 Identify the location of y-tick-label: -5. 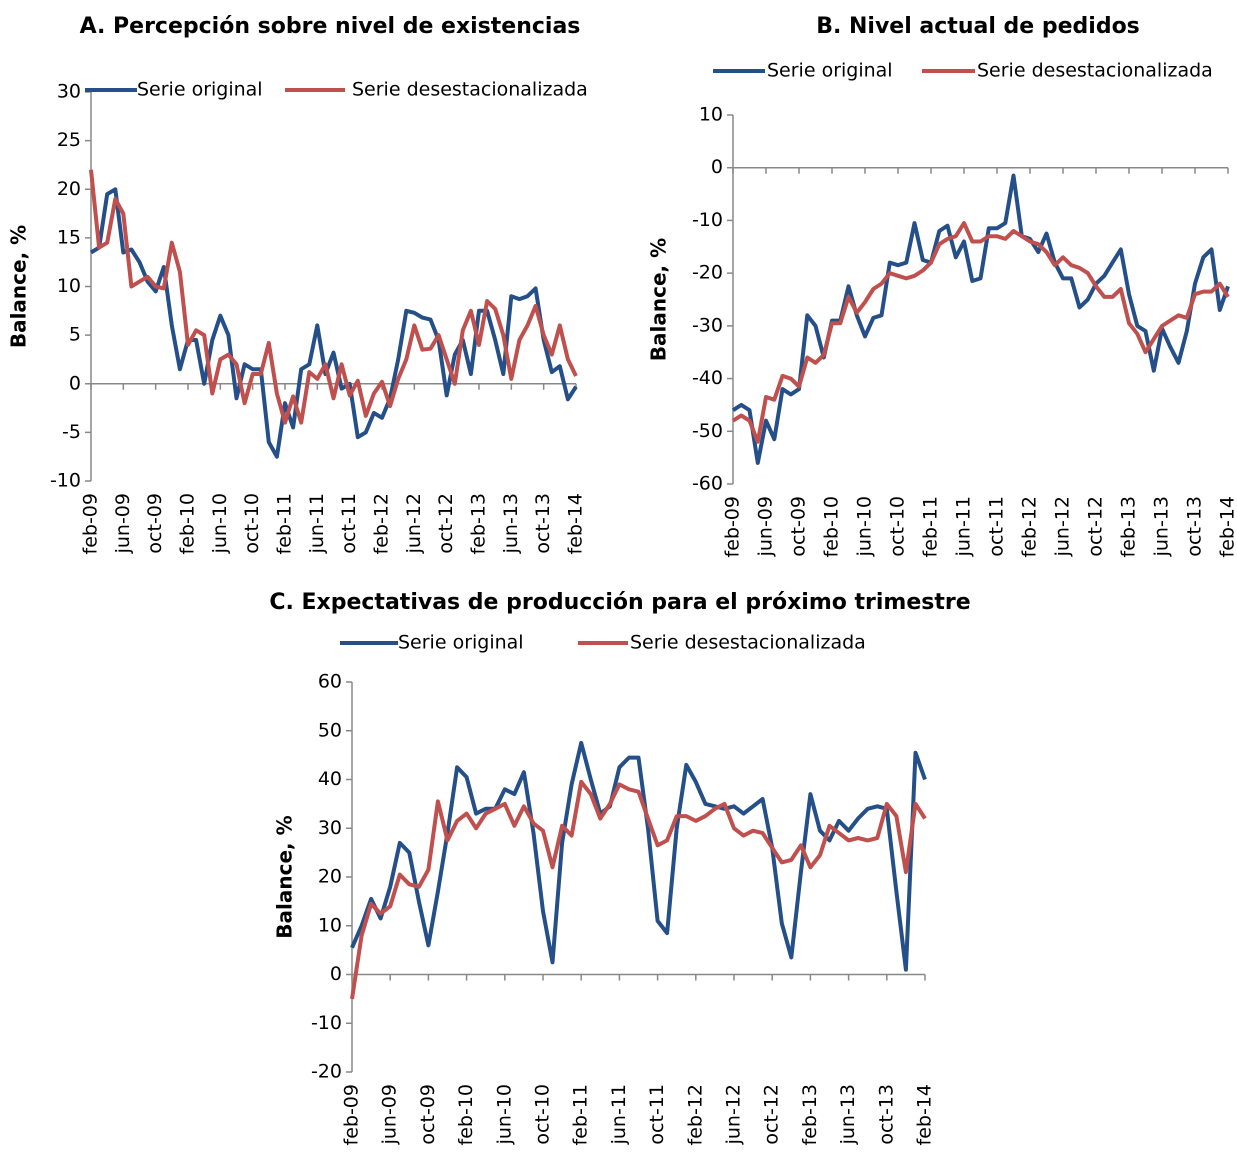
(71, 432).